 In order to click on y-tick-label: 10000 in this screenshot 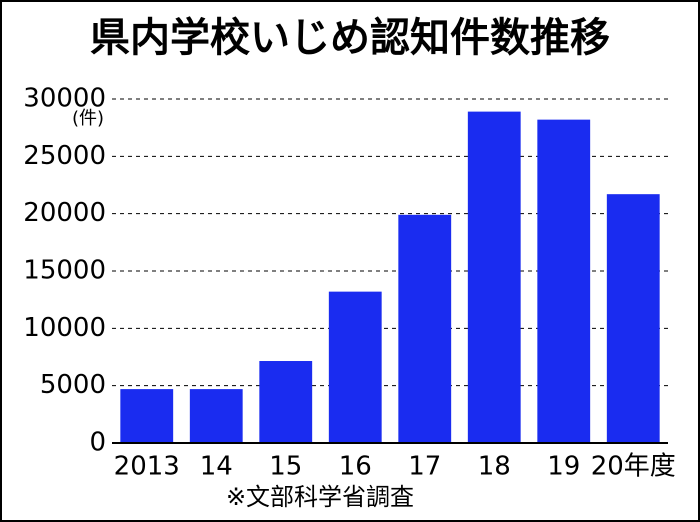, I will do `click(64, 328)`.